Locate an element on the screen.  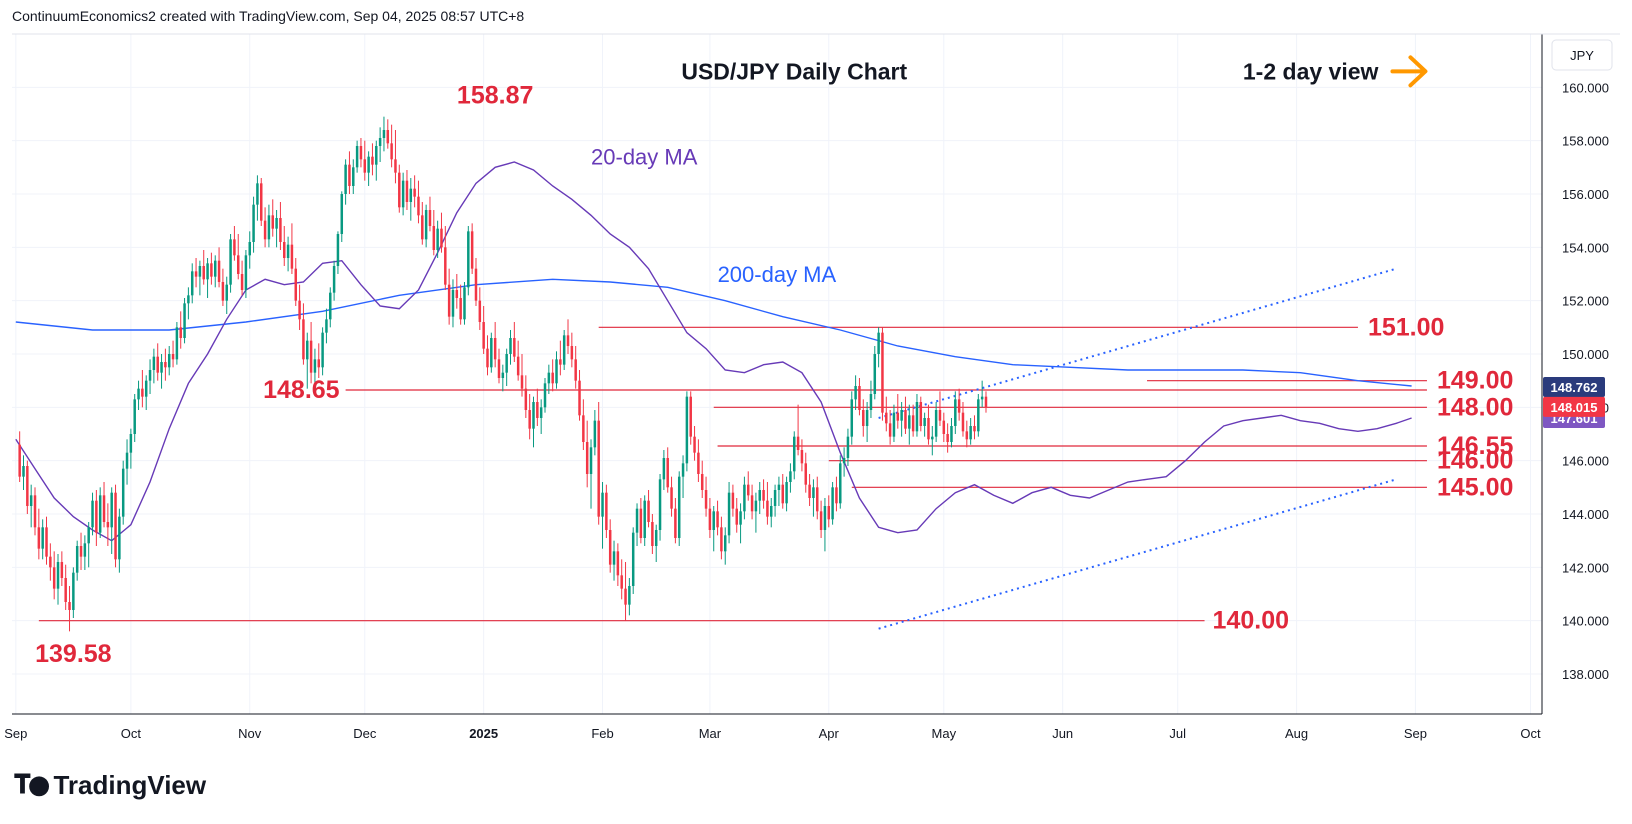
y-tick-label: 138.000 is located at coordinates (1585, 674).